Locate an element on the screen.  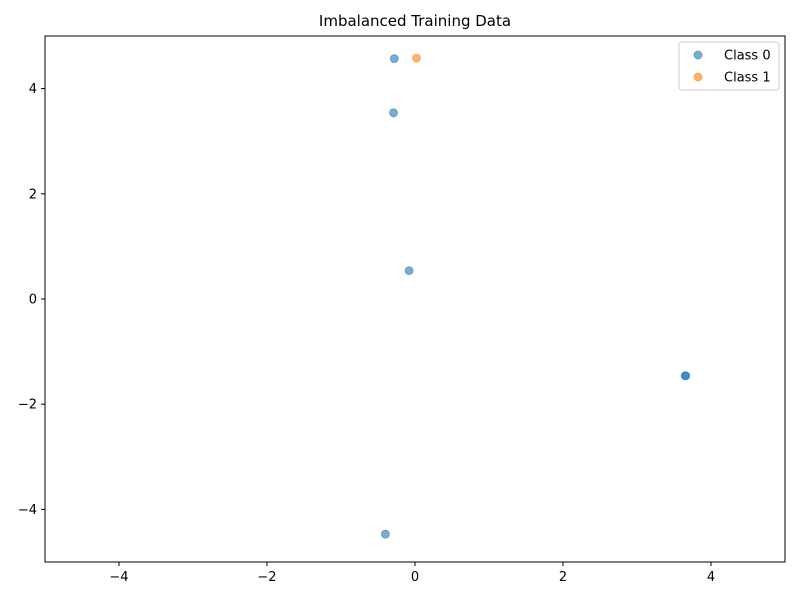
chart-title: Imbalanced Training Data is located at coordinates (415, 21).